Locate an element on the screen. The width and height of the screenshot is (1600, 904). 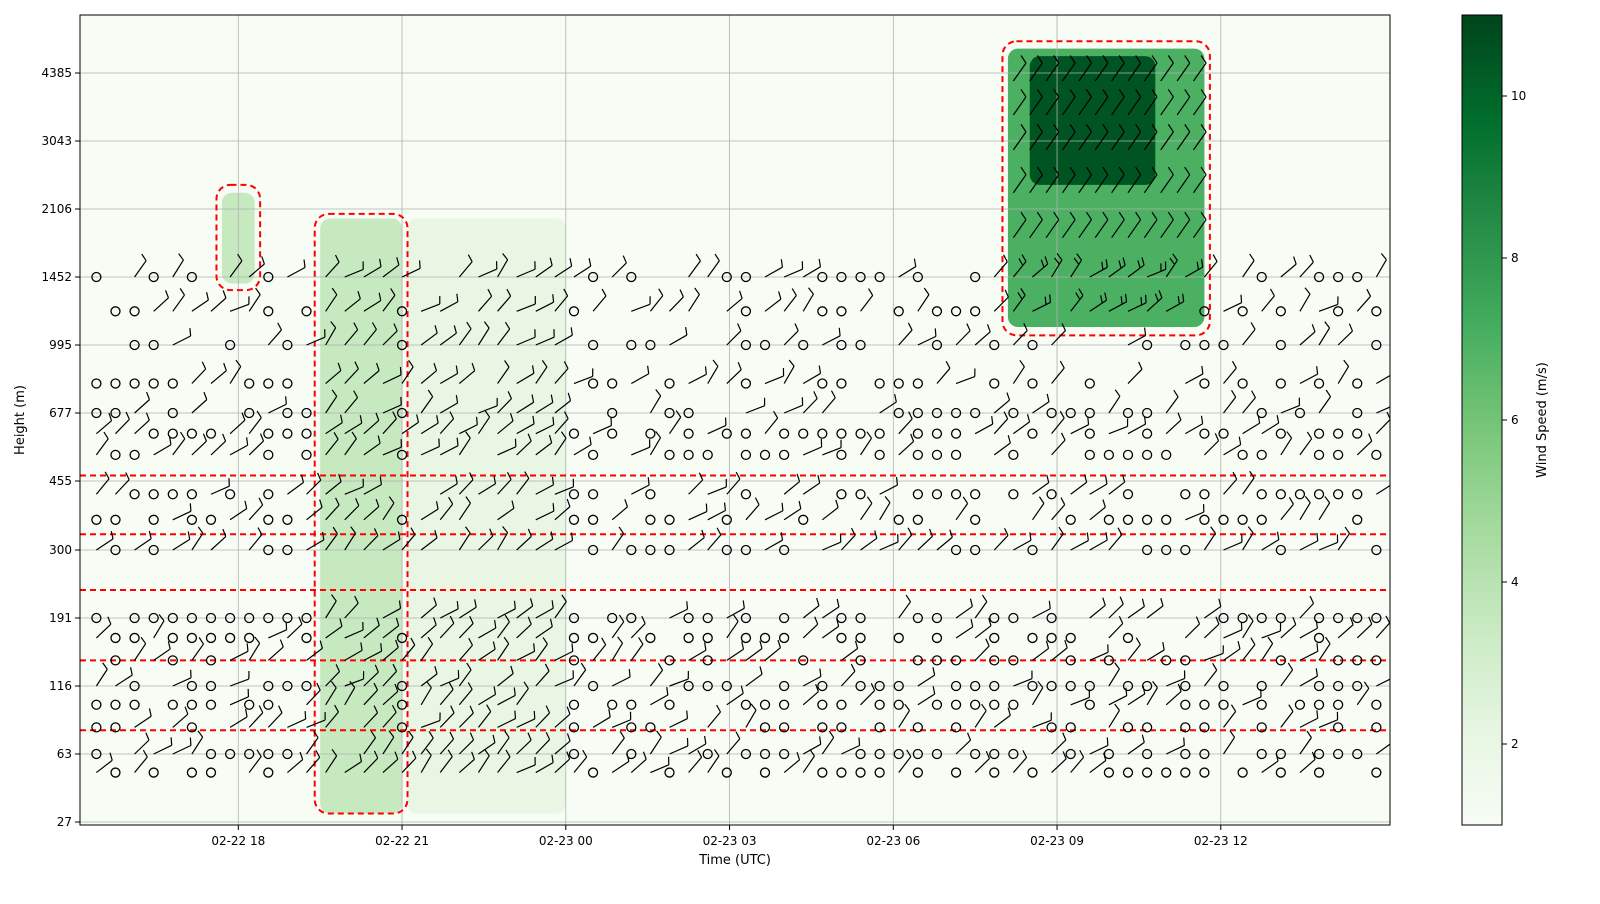
x-tick-label: 02-23 00 is located at coordinates (566, 841).